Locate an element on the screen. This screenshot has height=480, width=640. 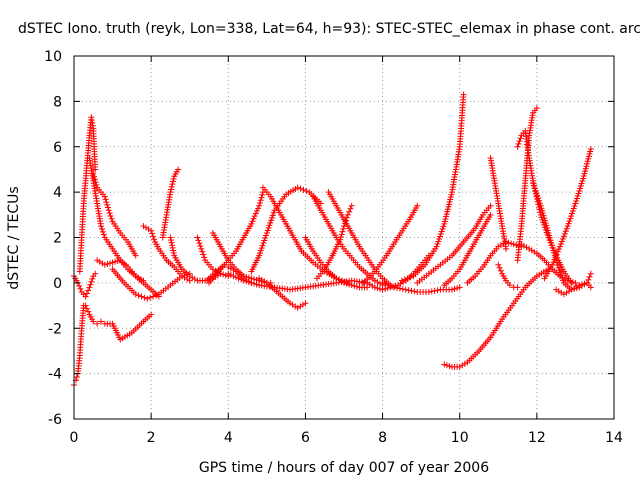
x-tick-label: 2 is located at coordinates (151, 438).